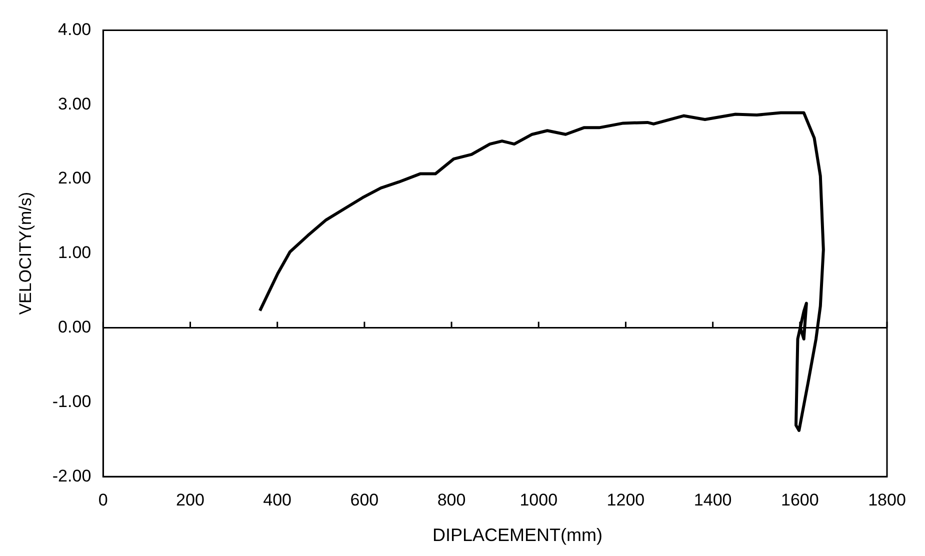 Image resolution: width=925 pixels, height=556 pixels. What do you see at coordinates (625, 500) in the screenshot?
I see `x-tick-label: 1200` at bounding box center [625, 500].